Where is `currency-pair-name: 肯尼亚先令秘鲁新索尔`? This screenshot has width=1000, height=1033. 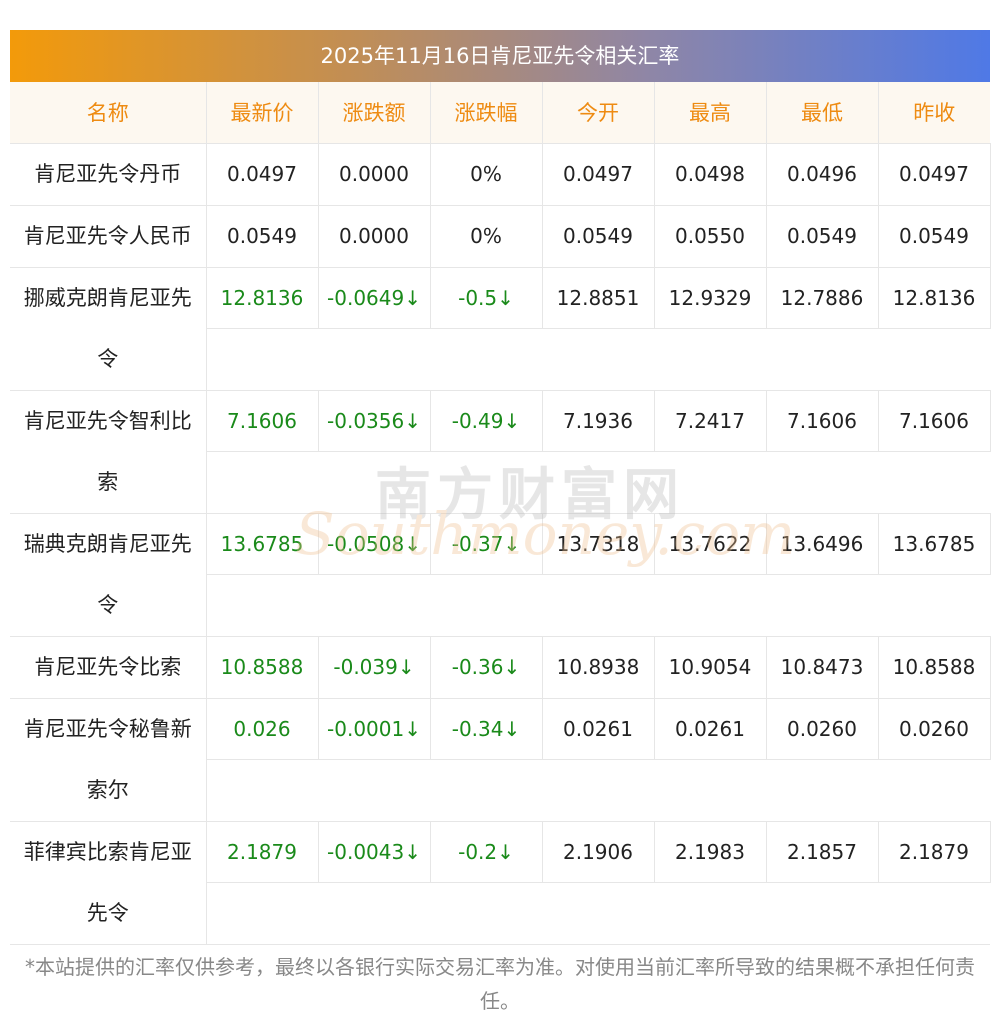
currency-pair-name: 肯尼亚先令秘鲁新索尔 is located at coordinates (108, 760).